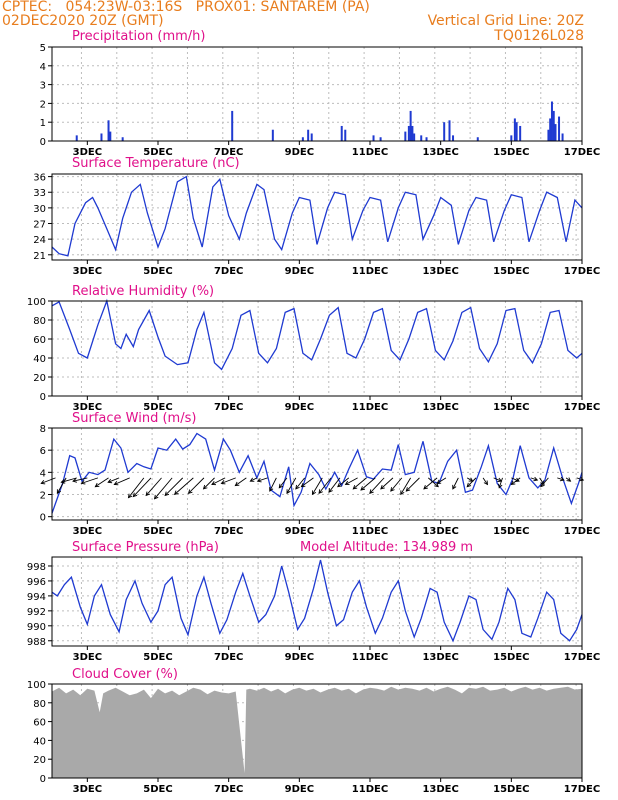 The height and width of the screenshot is (800, 618). I want to click on panel-title: Surface Wind (m/s), so click(134, 418).